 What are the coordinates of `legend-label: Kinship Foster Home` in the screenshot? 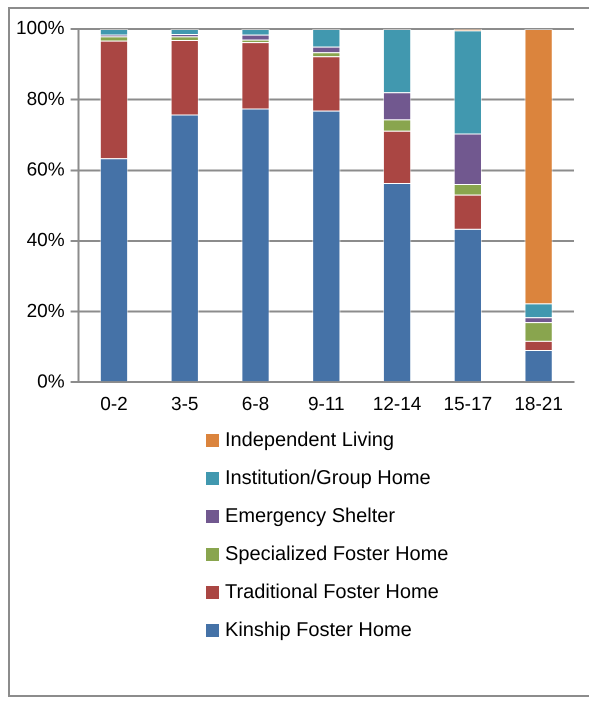 It's located at (318, 630).